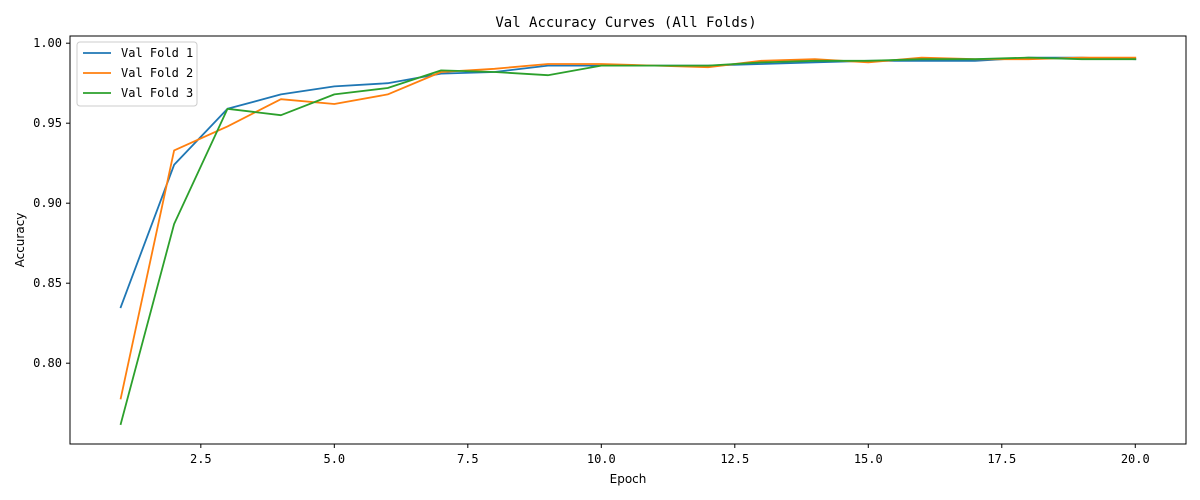 The image size is (1200, 500). What do you see at coordinates (47, 363) in the screenshot?
I see `y-tick-label: 0.80` at bounding box center [47, 363].